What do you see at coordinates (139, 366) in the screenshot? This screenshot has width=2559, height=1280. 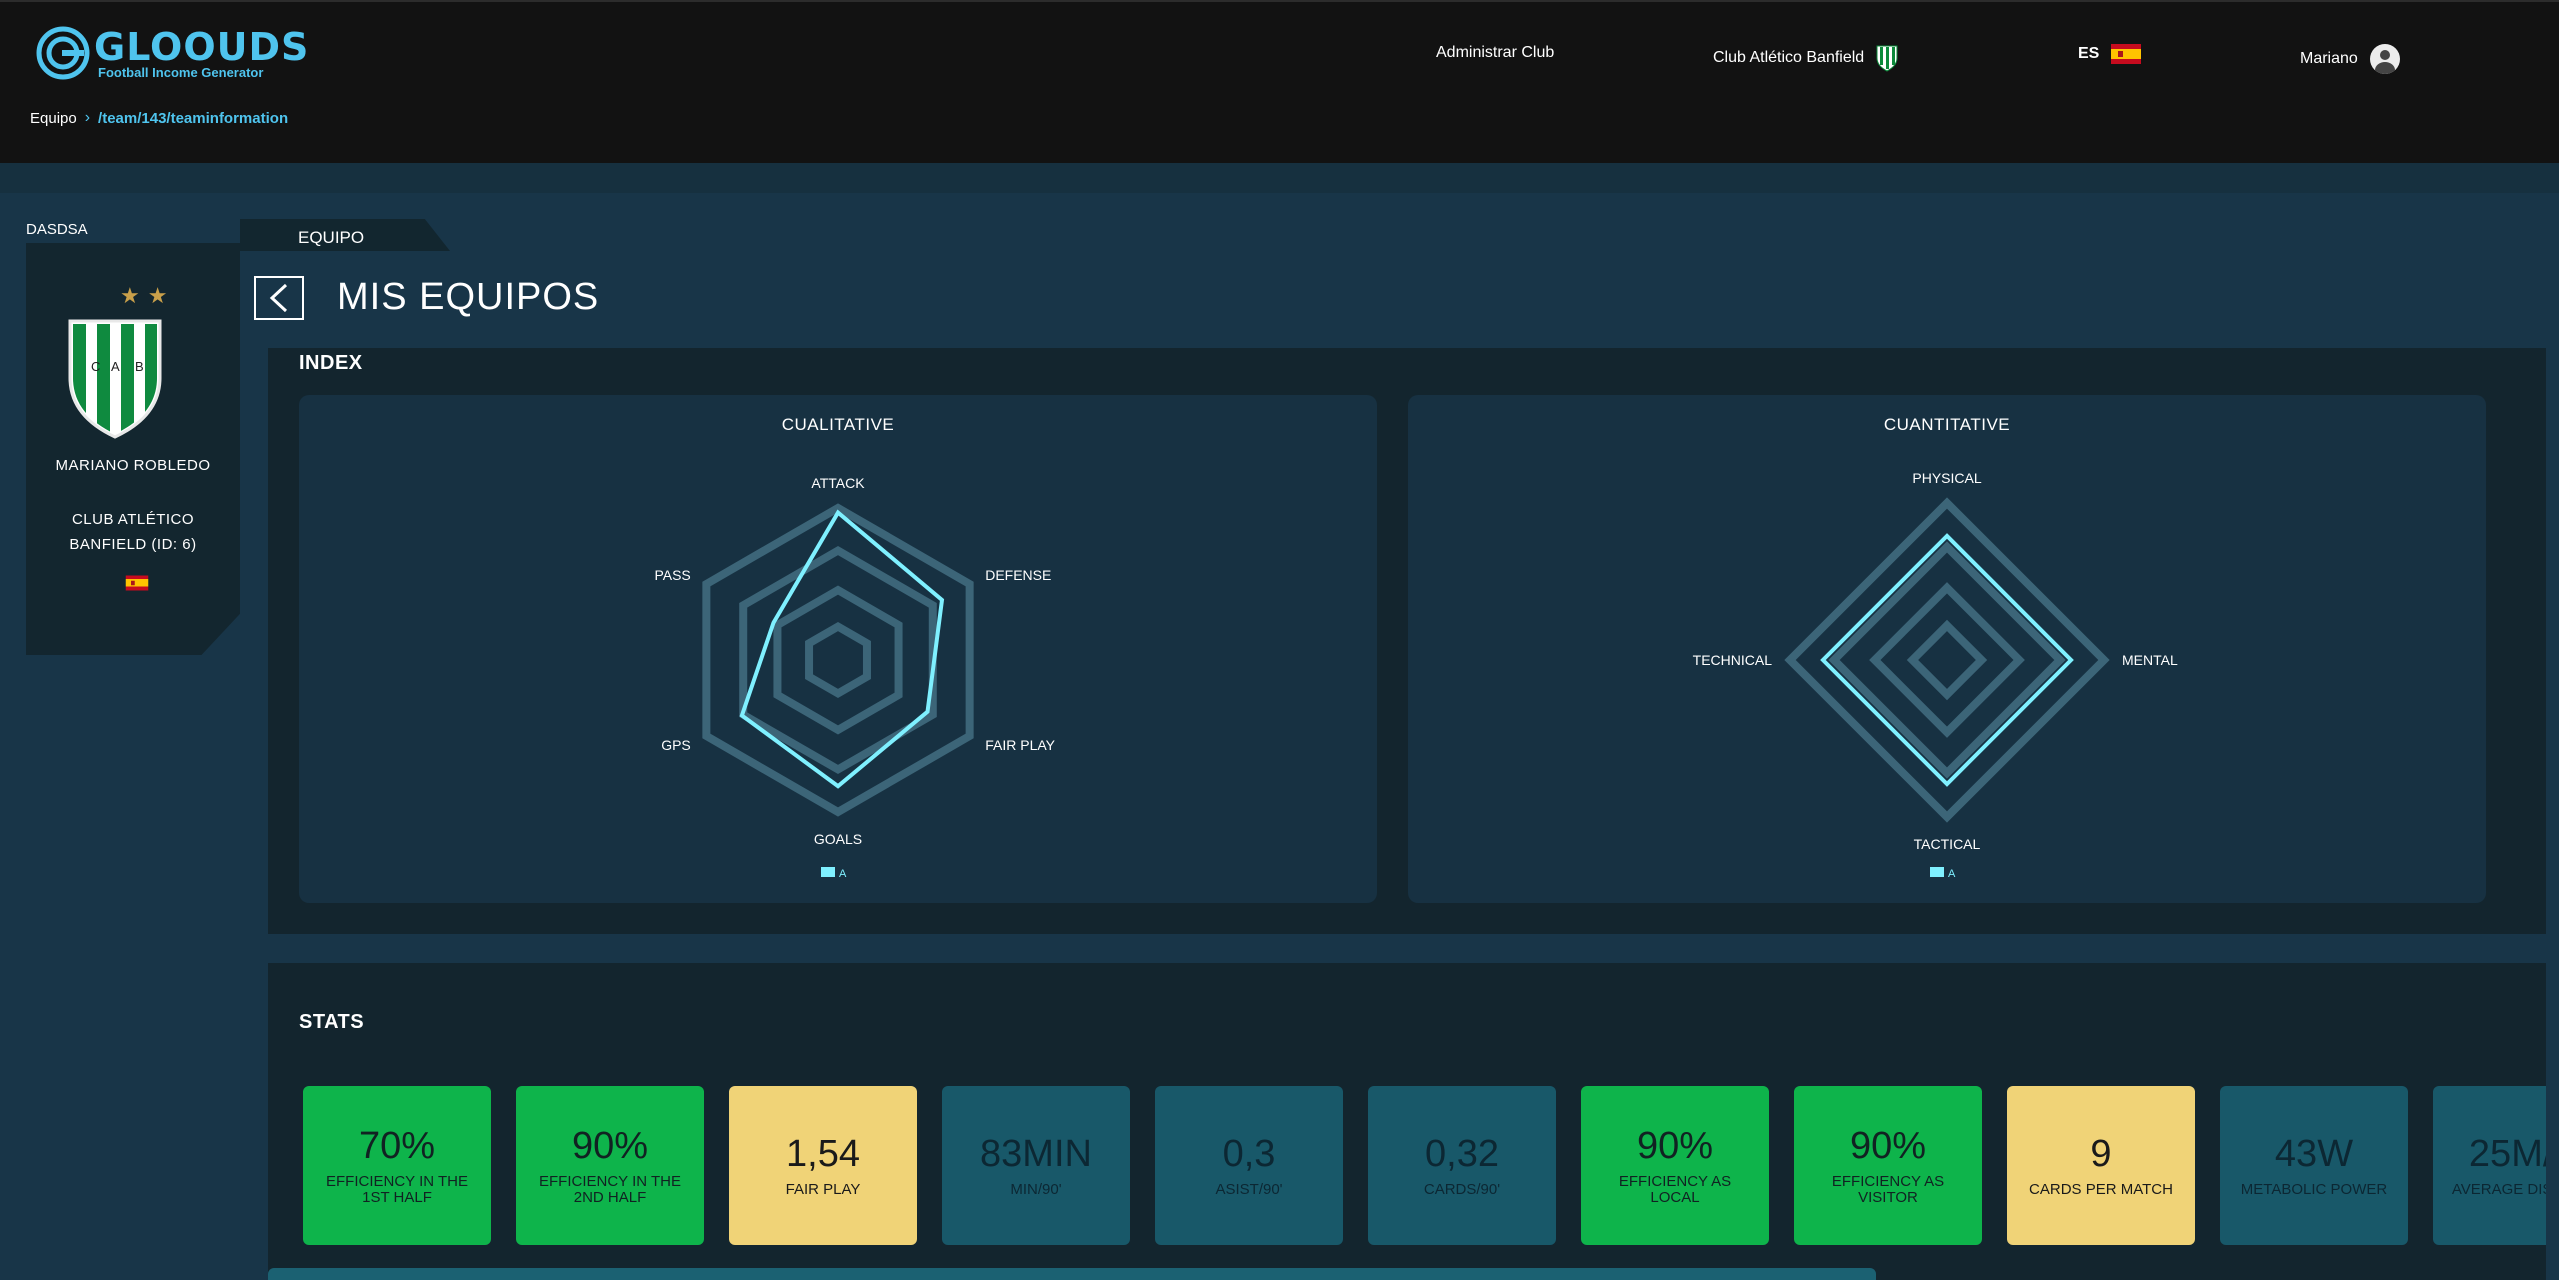 I see `crest-letter-b: B` at bounding box center [139, 366].